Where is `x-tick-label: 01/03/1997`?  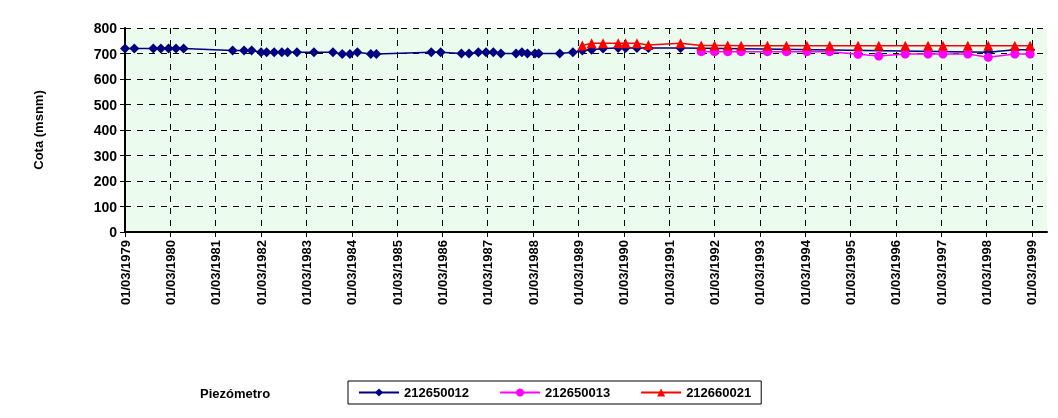 x-tick-label: 01/03/1997 is located at coordinates (941, 273).